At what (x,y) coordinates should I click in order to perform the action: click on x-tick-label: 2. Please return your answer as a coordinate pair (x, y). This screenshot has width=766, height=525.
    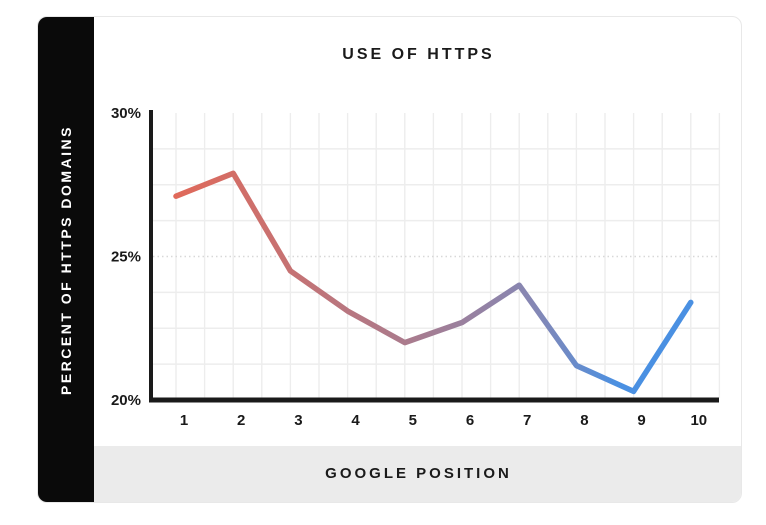
    Looking at the image, I should click on (241, 420).